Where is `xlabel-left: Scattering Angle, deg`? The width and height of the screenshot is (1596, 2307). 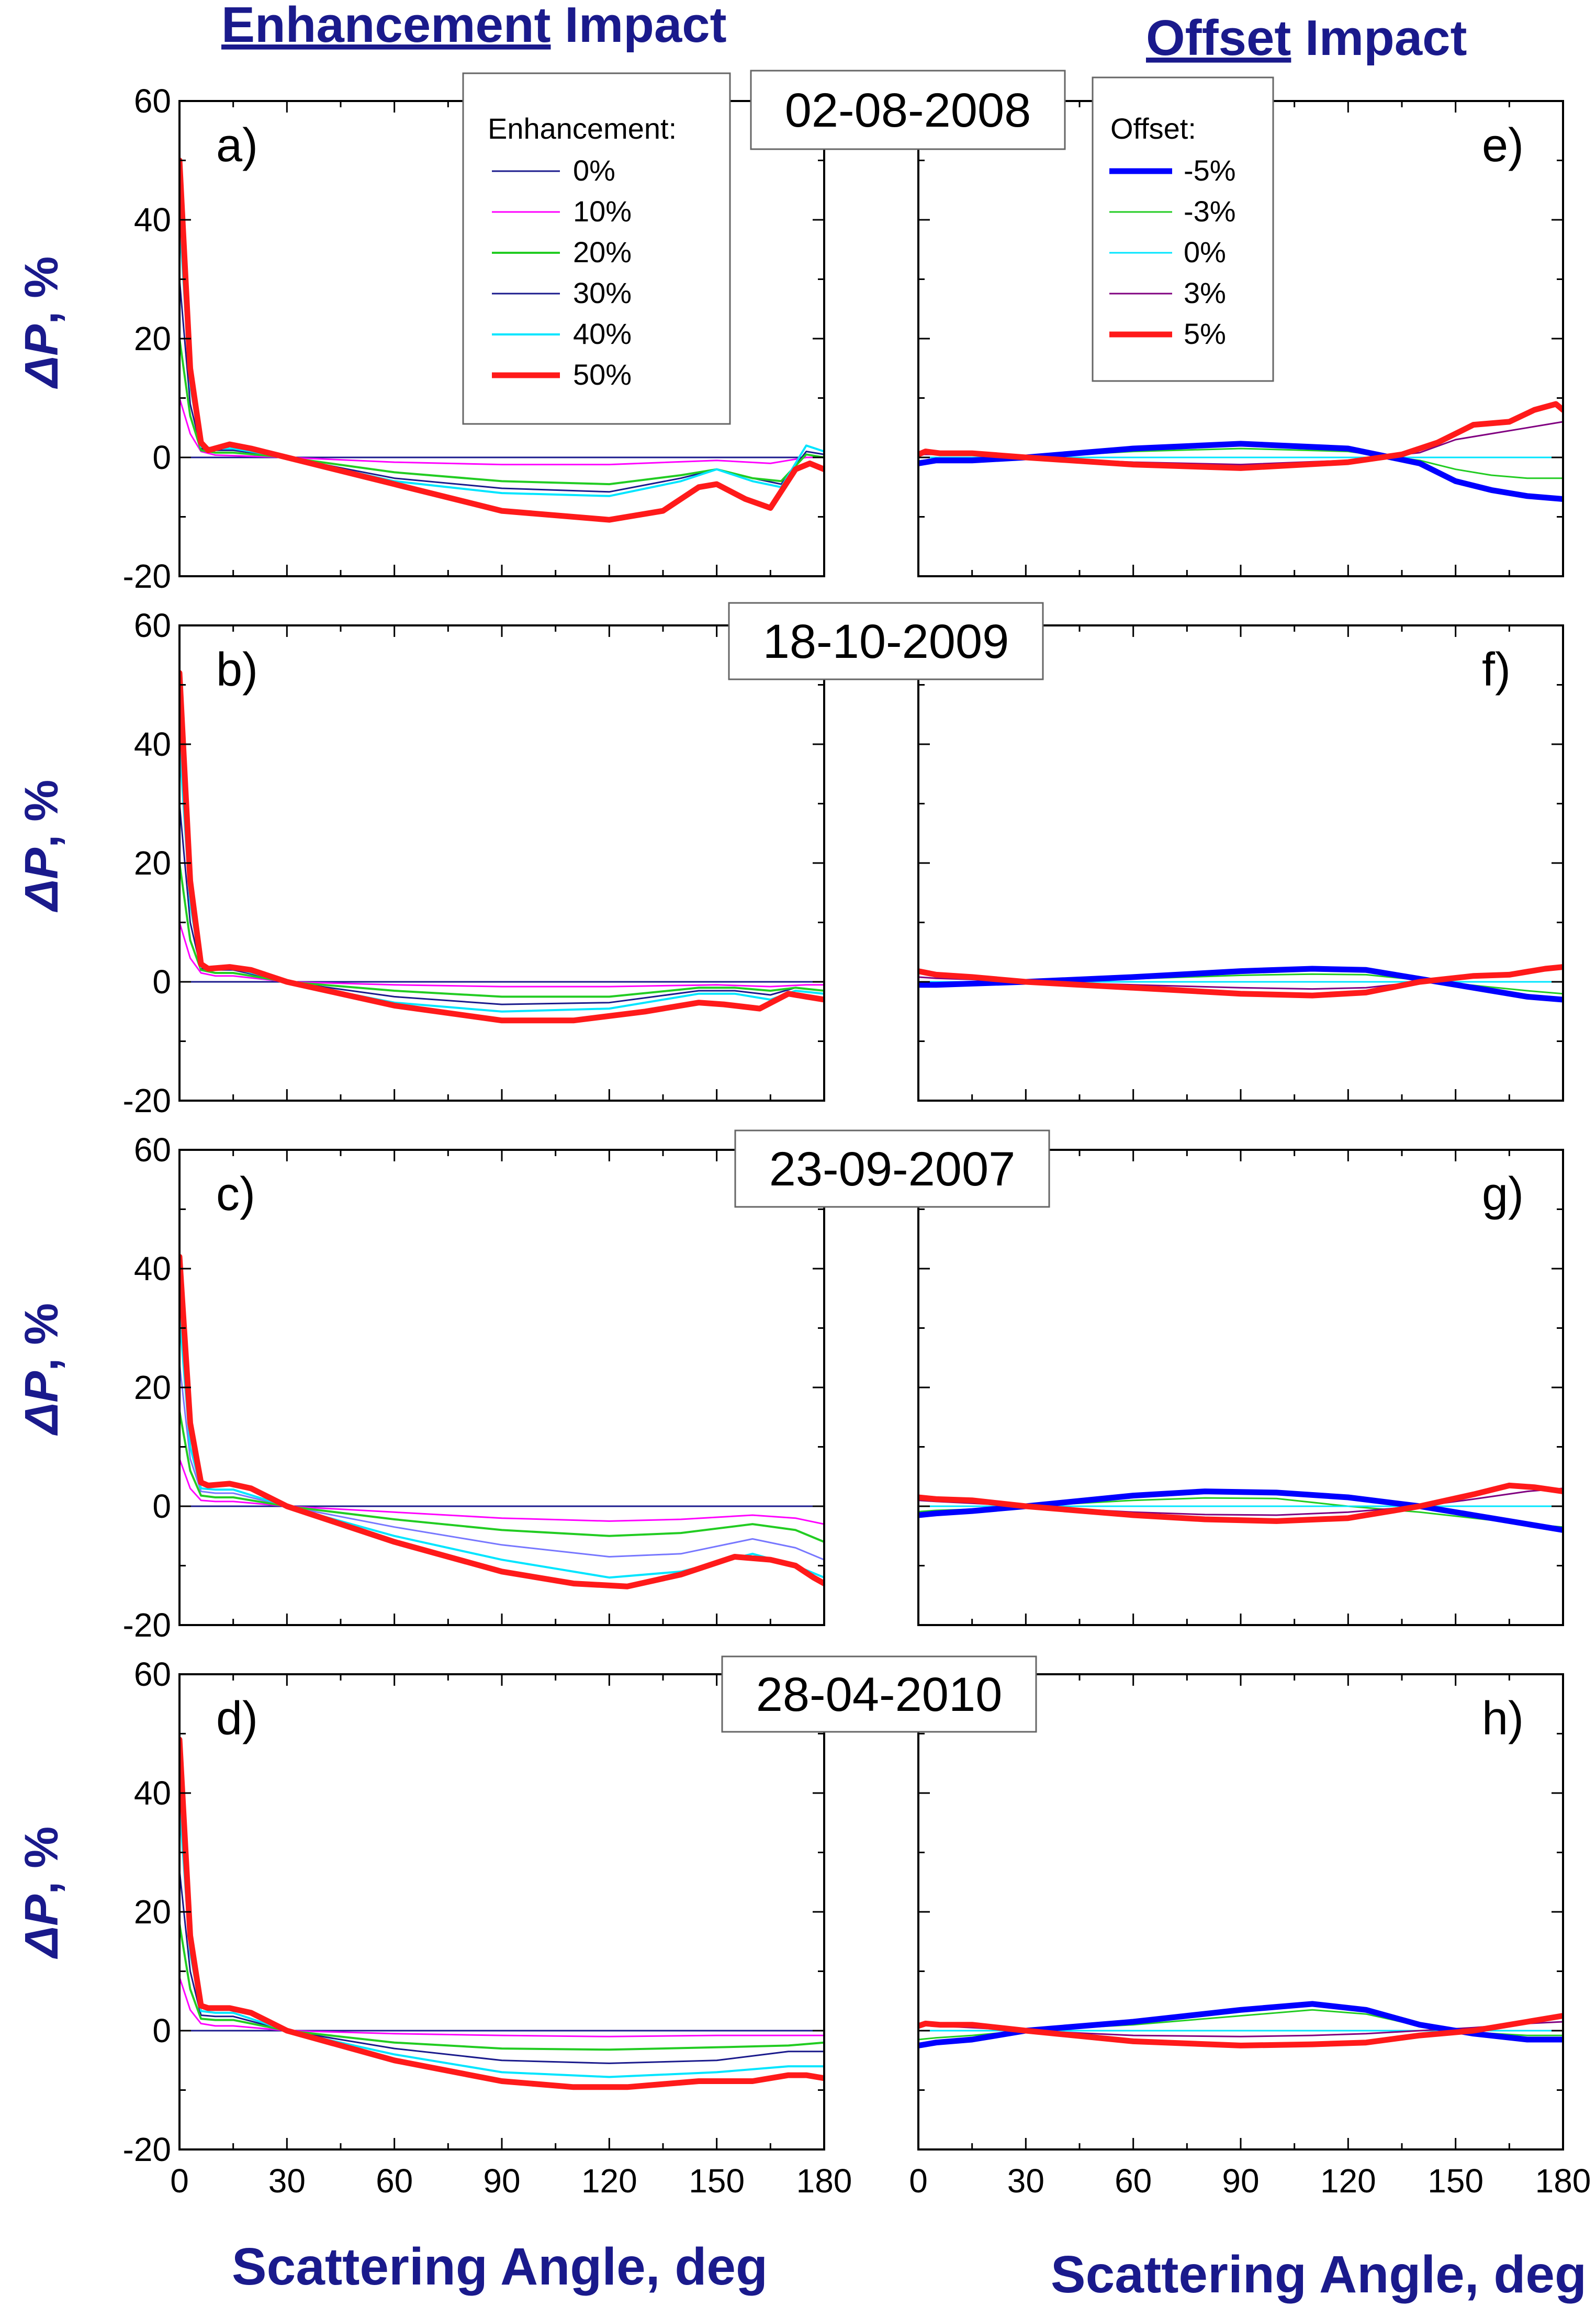
xlabel-left: Scattering Angle, deg is located at coordinates (500, 2266).